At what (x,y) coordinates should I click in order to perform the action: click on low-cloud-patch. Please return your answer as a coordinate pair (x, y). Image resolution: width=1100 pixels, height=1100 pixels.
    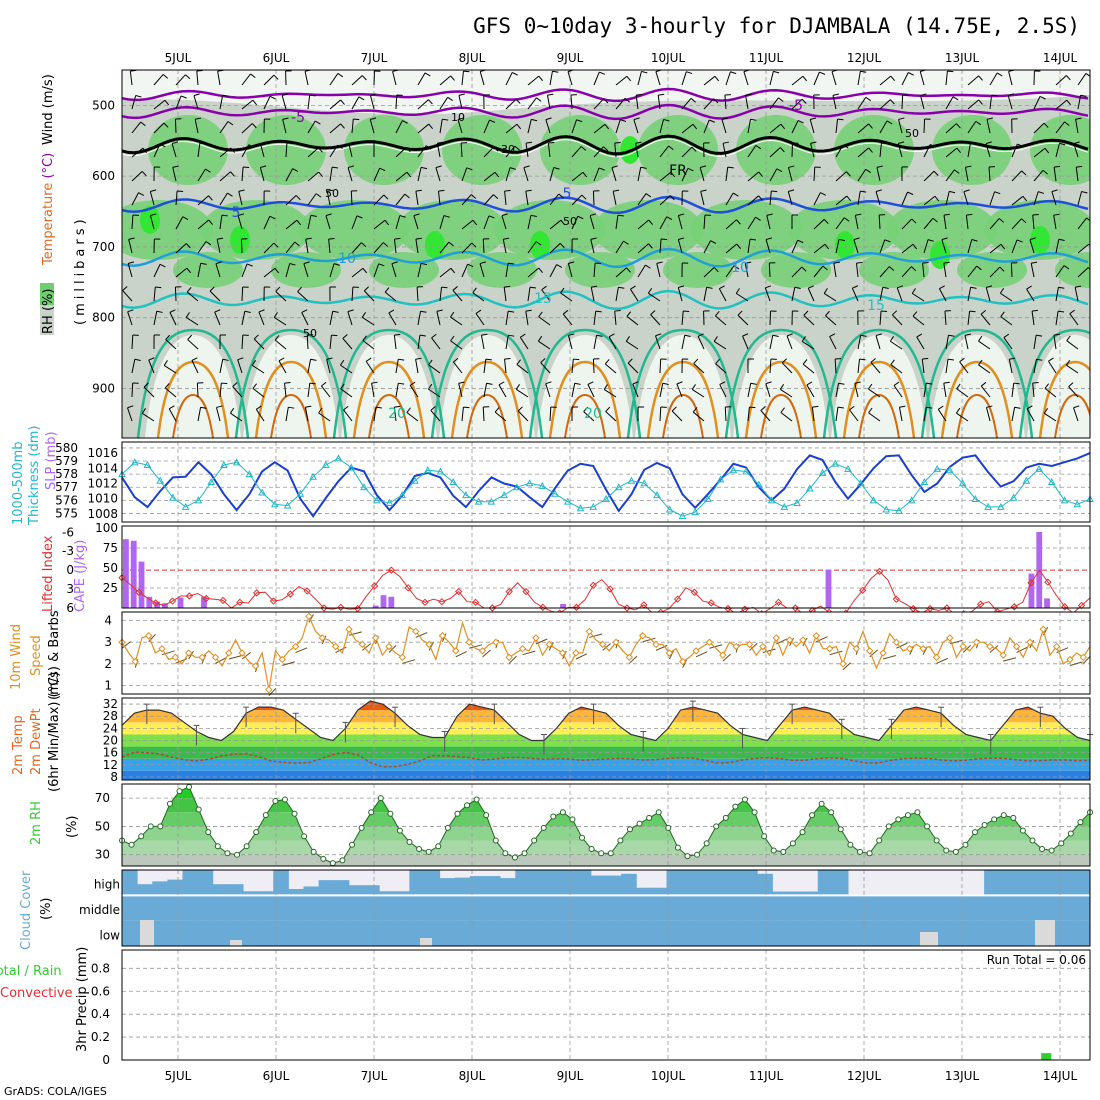
    Looking at the image, I should click on (929, 939).